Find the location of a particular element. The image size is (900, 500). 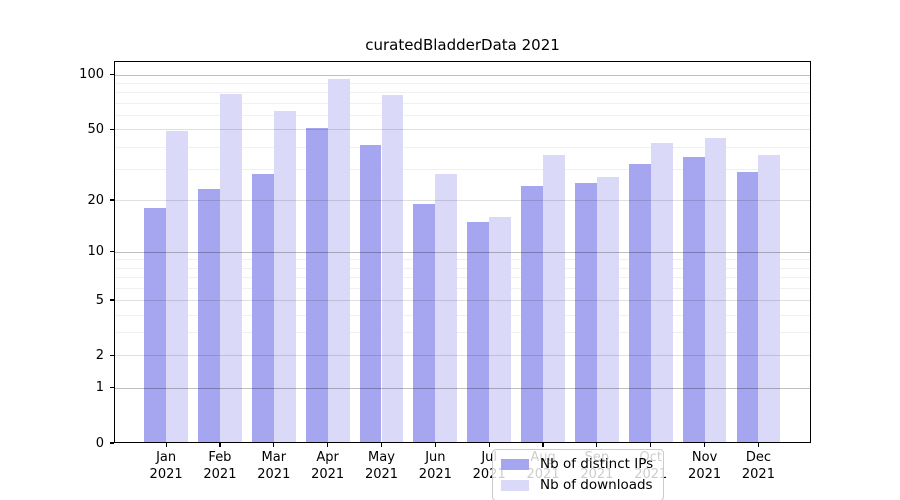

legend-item-downloads: Nb of downloads is located at coordinates (577, 485).